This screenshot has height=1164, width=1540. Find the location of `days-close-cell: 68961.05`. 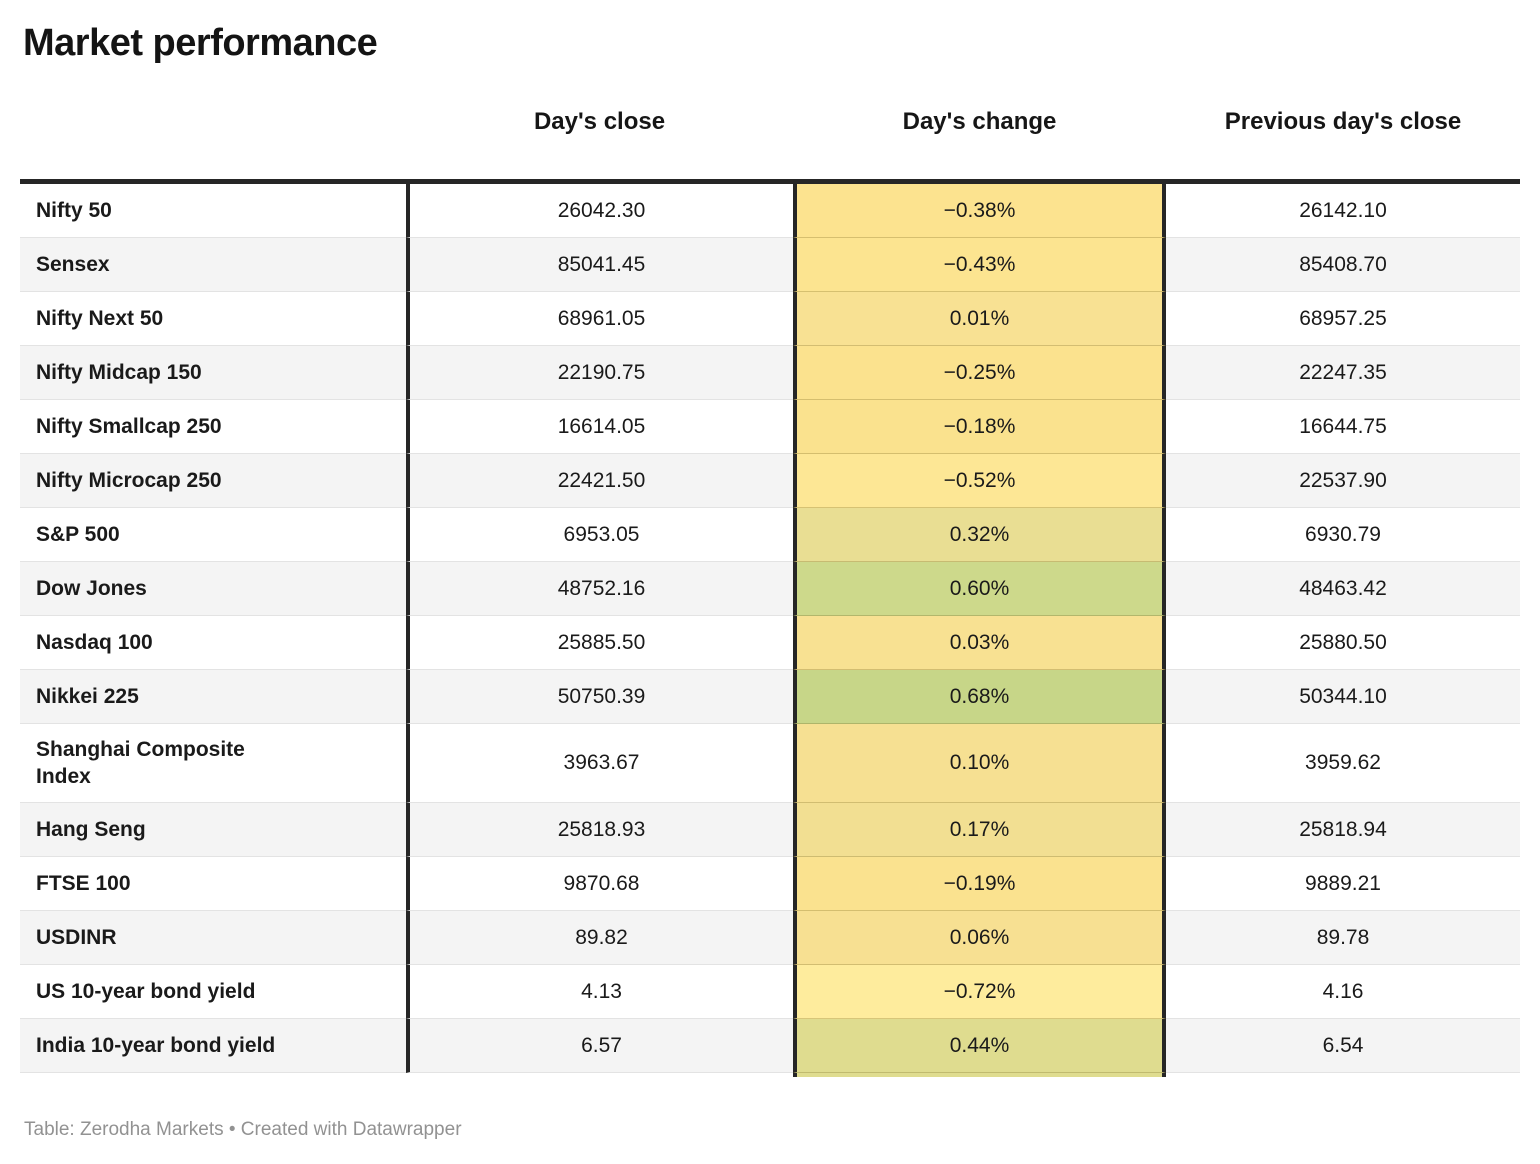

days-close-cell: 68961.05 is located at coordinates (599, 319).